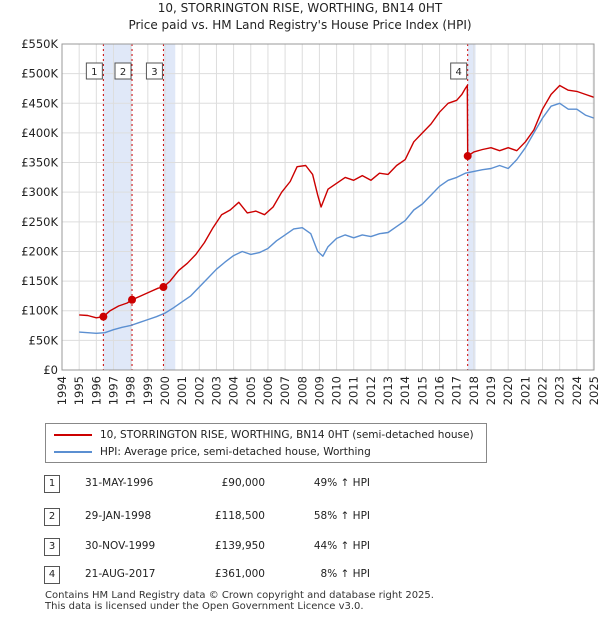  What do you see at coordinates (422, 390) in the screenshot?
I see `x-tick-label: 2015` at bounding box center [422, 390].